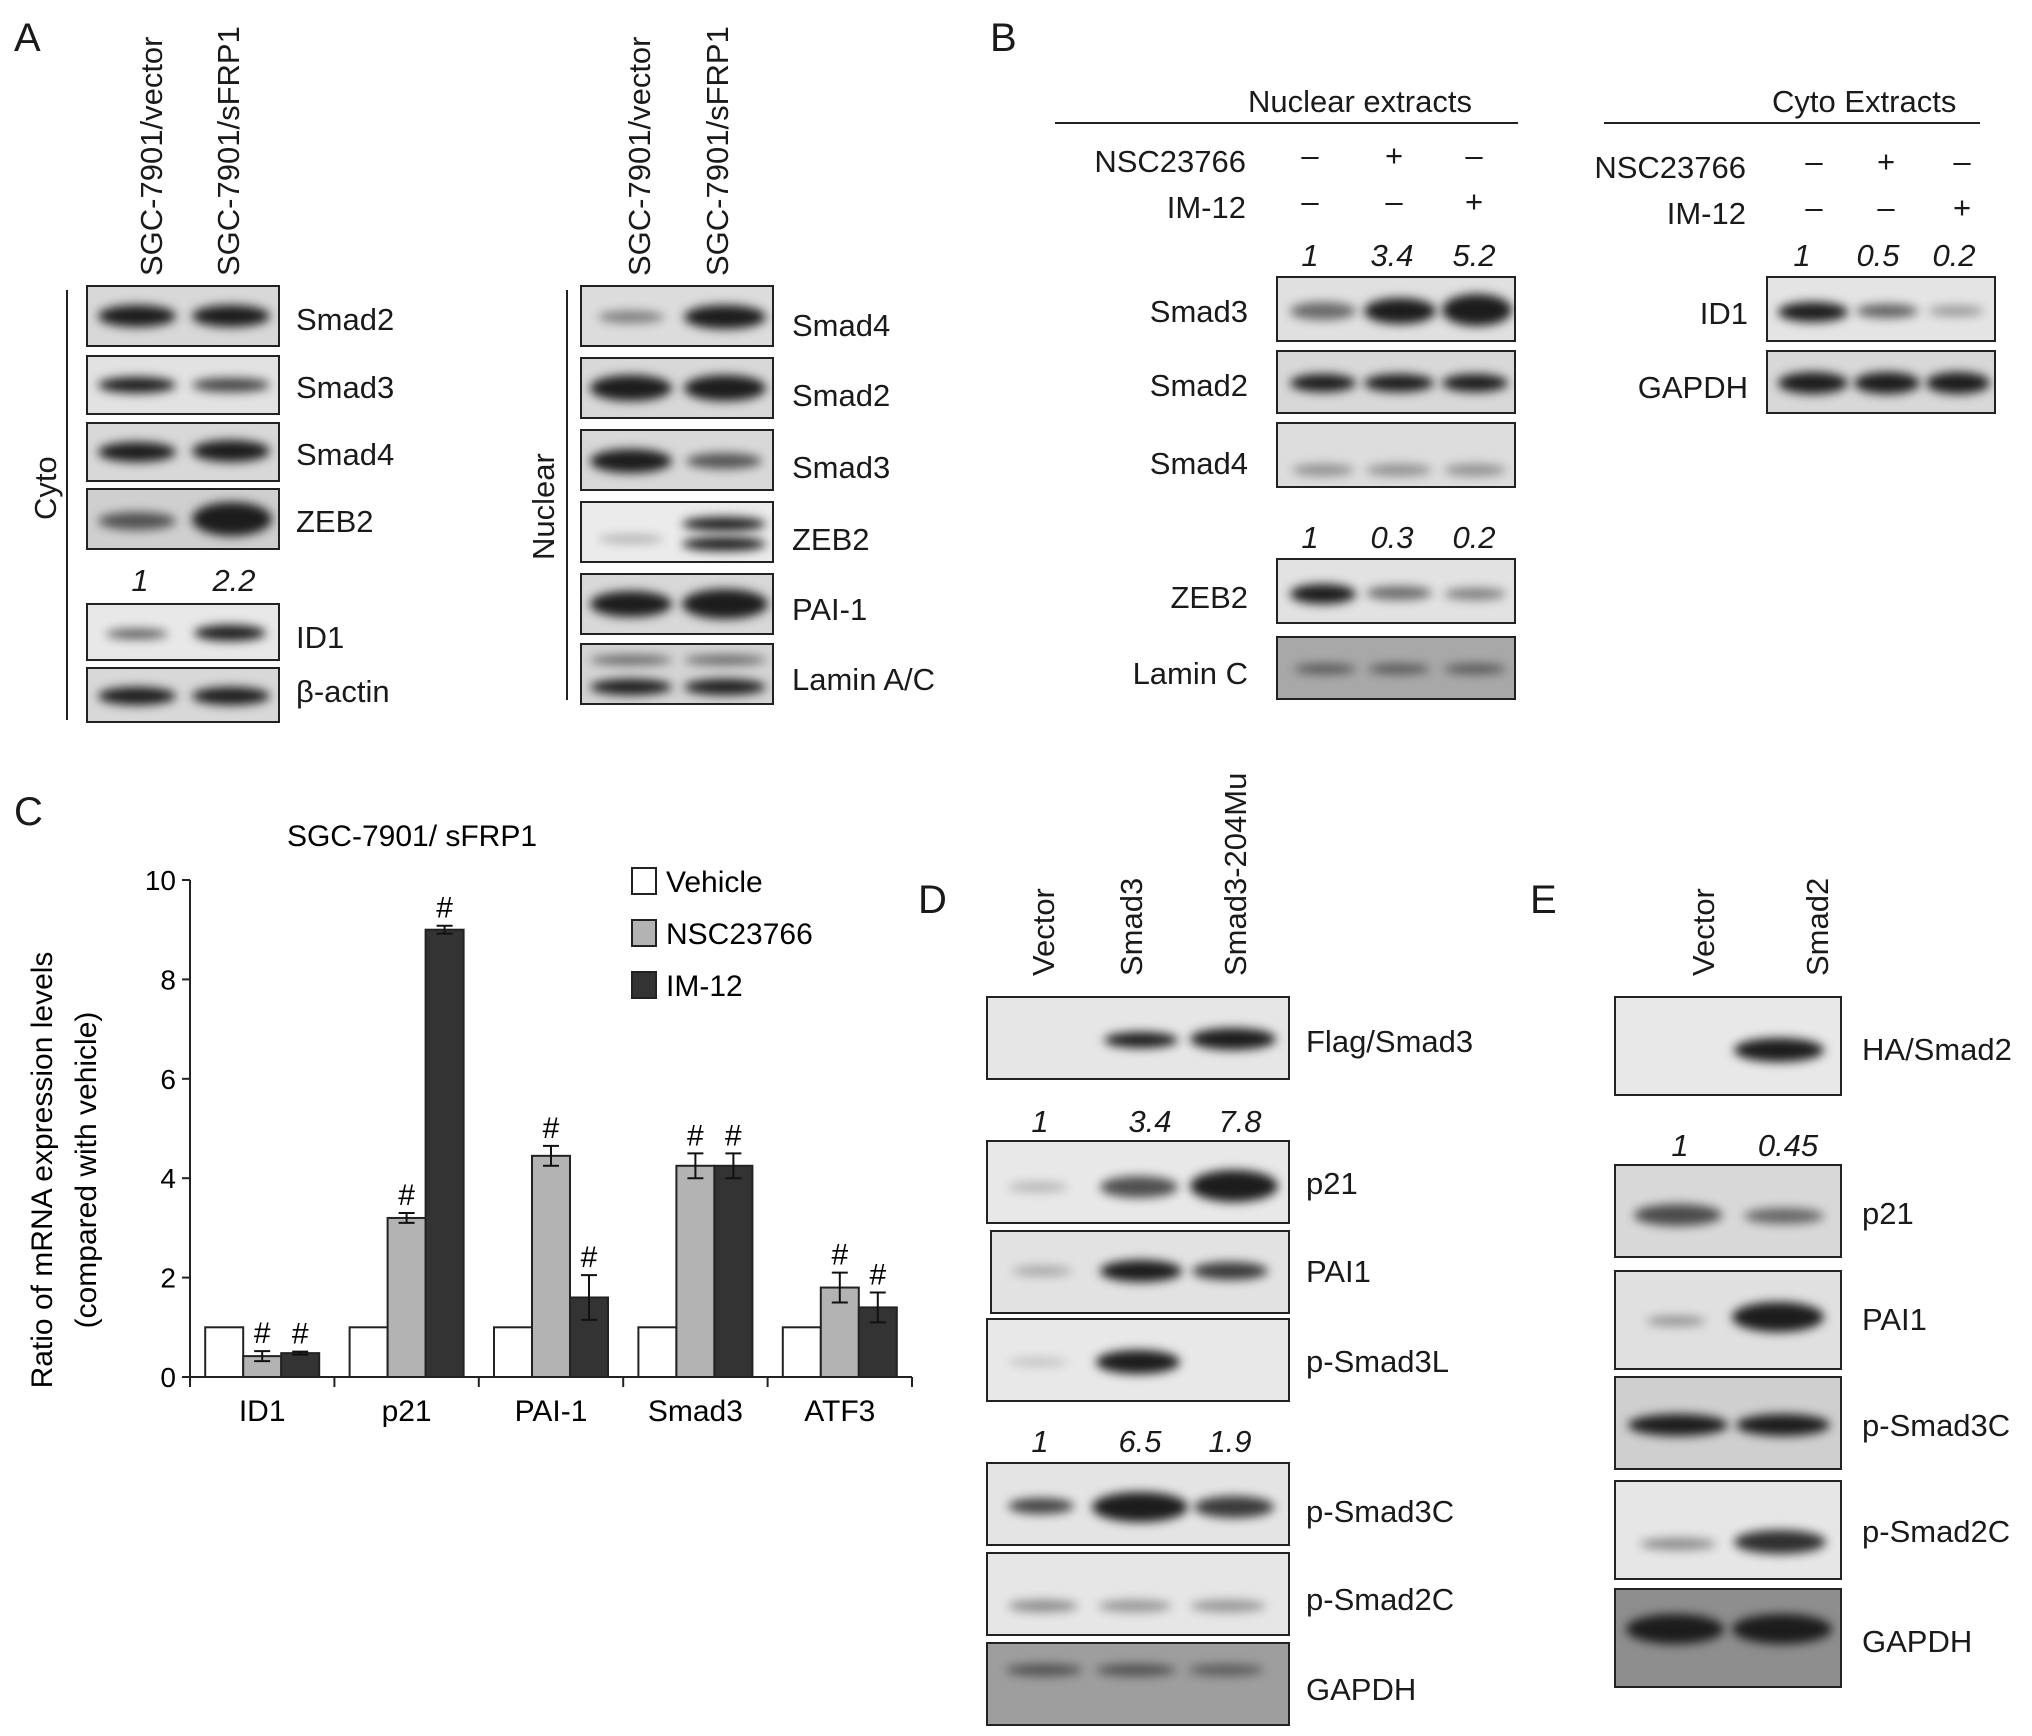 Image resolution: width=2032 pixels, height=1736 pixels. I want to click on x-tick-label: p21, so click(407, 1411).